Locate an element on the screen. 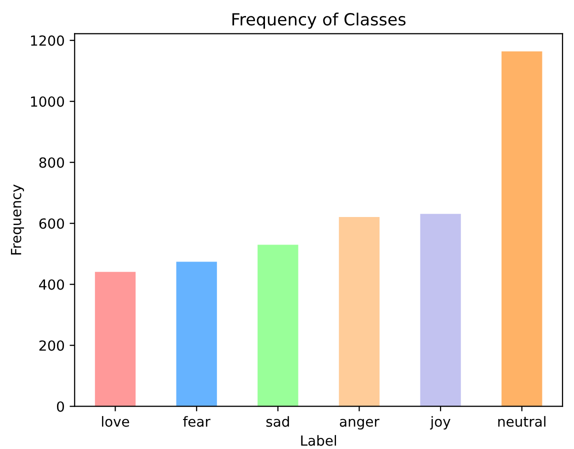 This screenshot has width=574, height=449. x-tick-label: love is located at coordinates (116, 421).